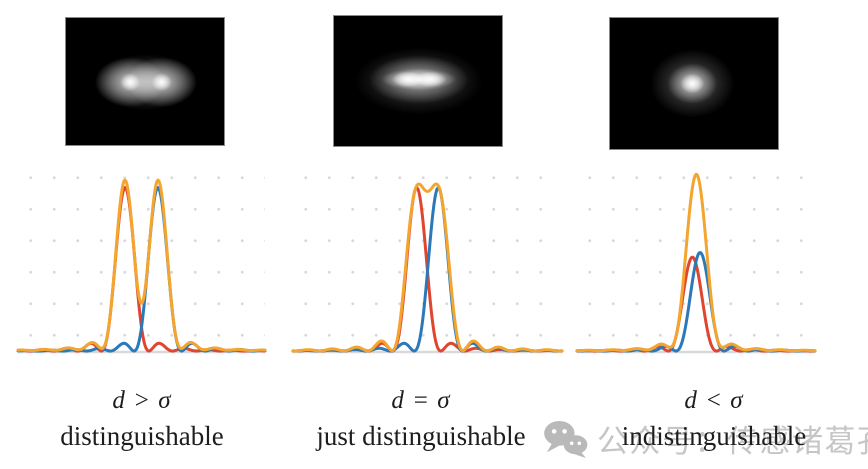  I want to click on line-chart-separated, so click(141, 266).